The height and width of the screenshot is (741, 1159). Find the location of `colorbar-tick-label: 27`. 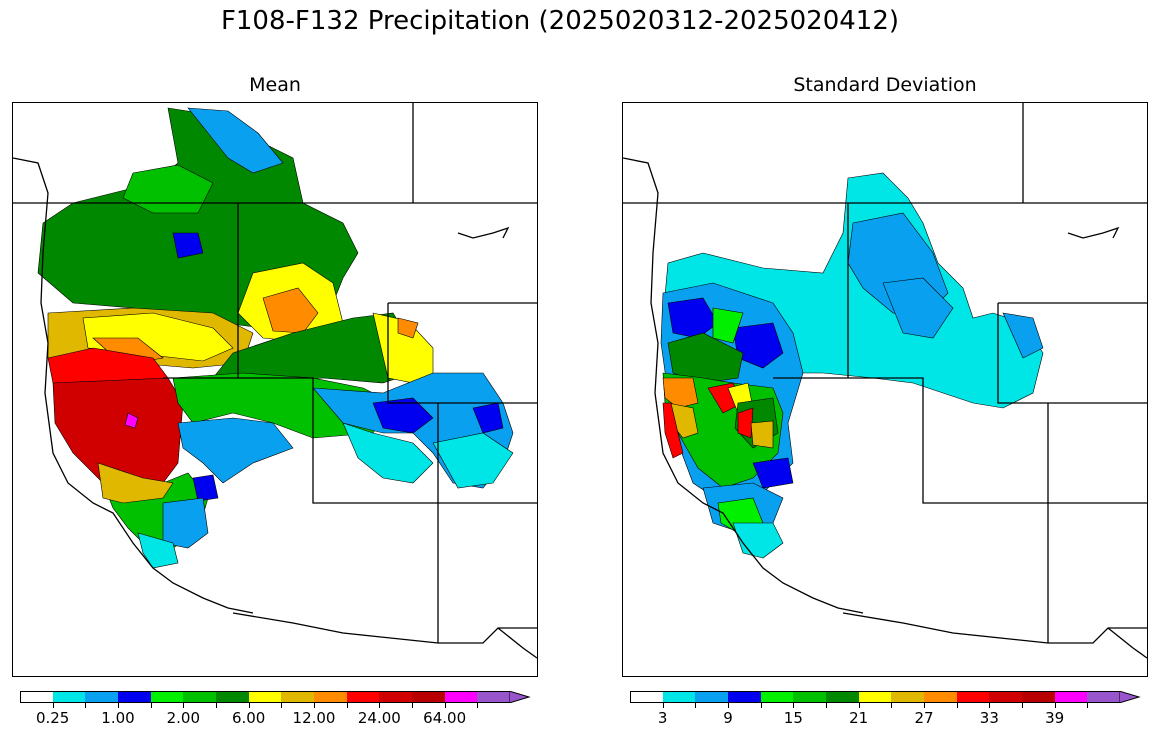

colorbar-tick-label: 27 is located at coordinates (924, 718).